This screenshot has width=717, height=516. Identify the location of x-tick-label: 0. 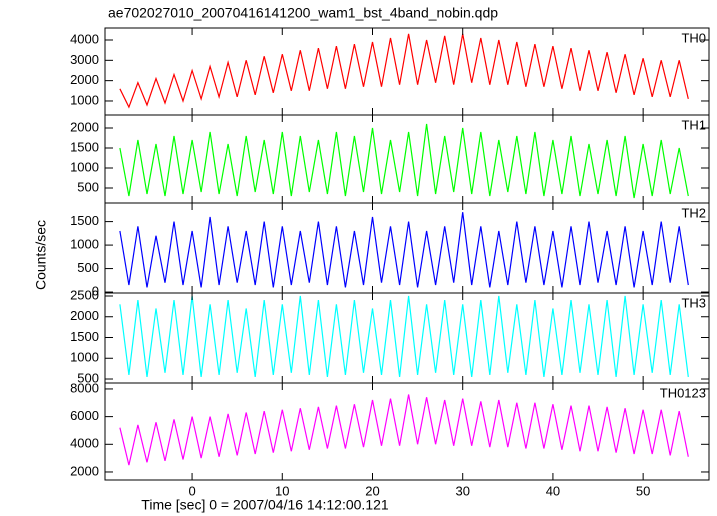
(191, 490).